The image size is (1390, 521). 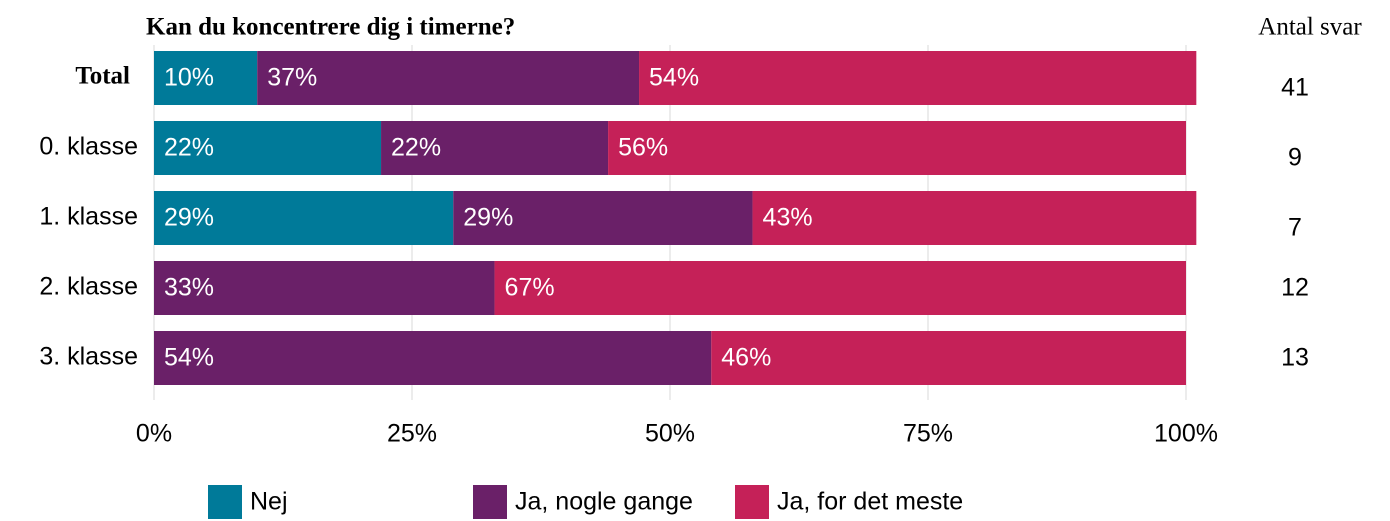 I want to click on data-label: 33%, so click(x=189, y=288).